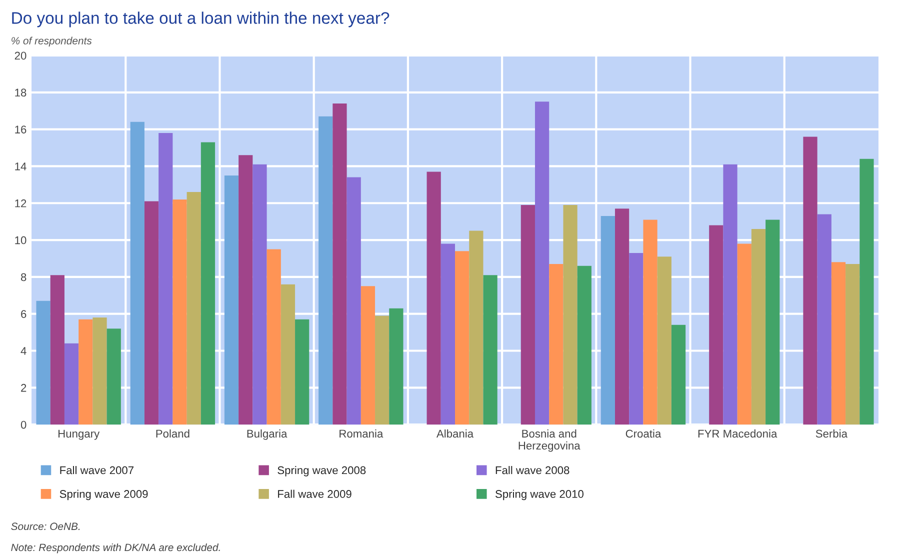 This screenshot has height=555, width=901. What do you see at coordinates (104, 495) in the screenshot?
I see `legend-label: Spring wave 2009` at bounding box center [104, 495].